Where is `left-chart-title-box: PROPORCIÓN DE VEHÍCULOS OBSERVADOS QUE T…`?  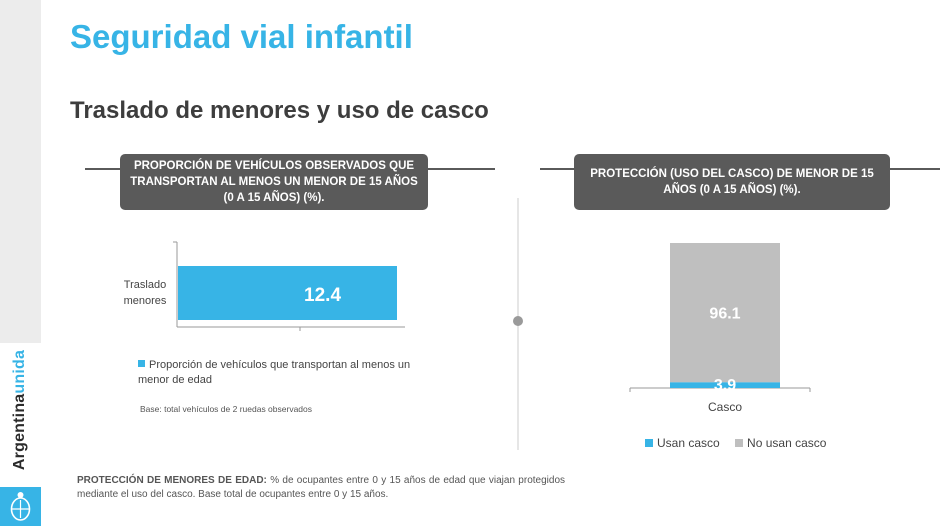
left-chart-title-box: PROPORCIÓN DE VEHÍCULOS OBSERVADOS QUE T… is located at coordinates (274, 182).